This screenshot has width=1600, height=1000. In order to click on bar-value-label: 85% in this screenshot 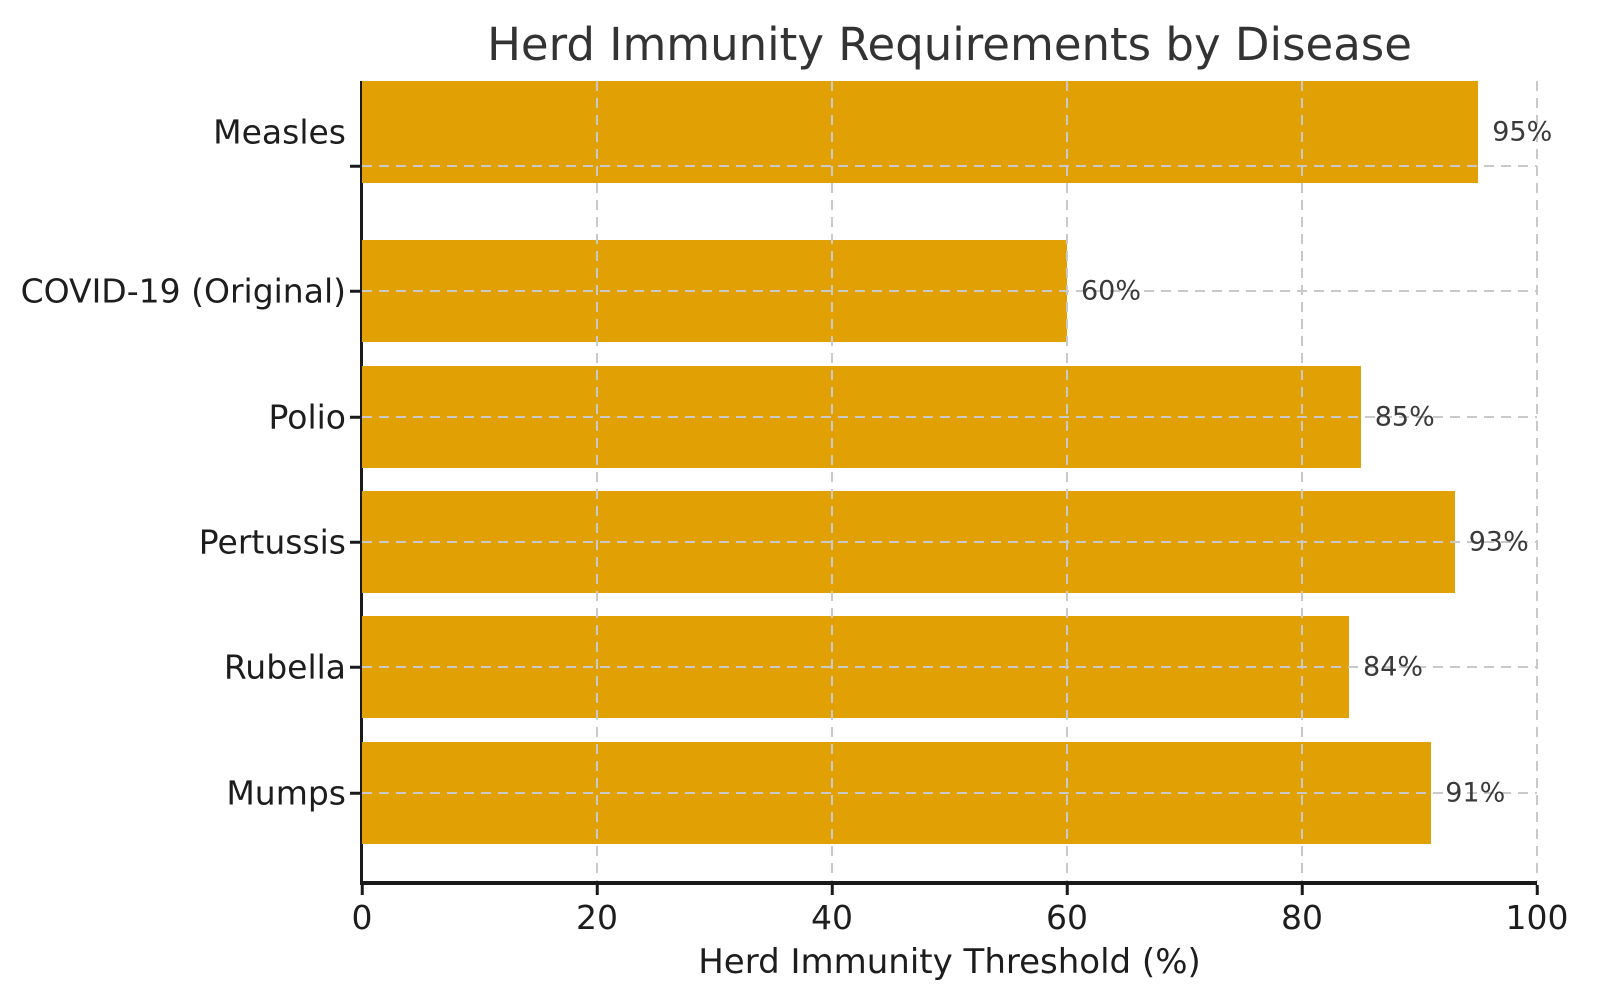, I will do `click(1404, 417)`.